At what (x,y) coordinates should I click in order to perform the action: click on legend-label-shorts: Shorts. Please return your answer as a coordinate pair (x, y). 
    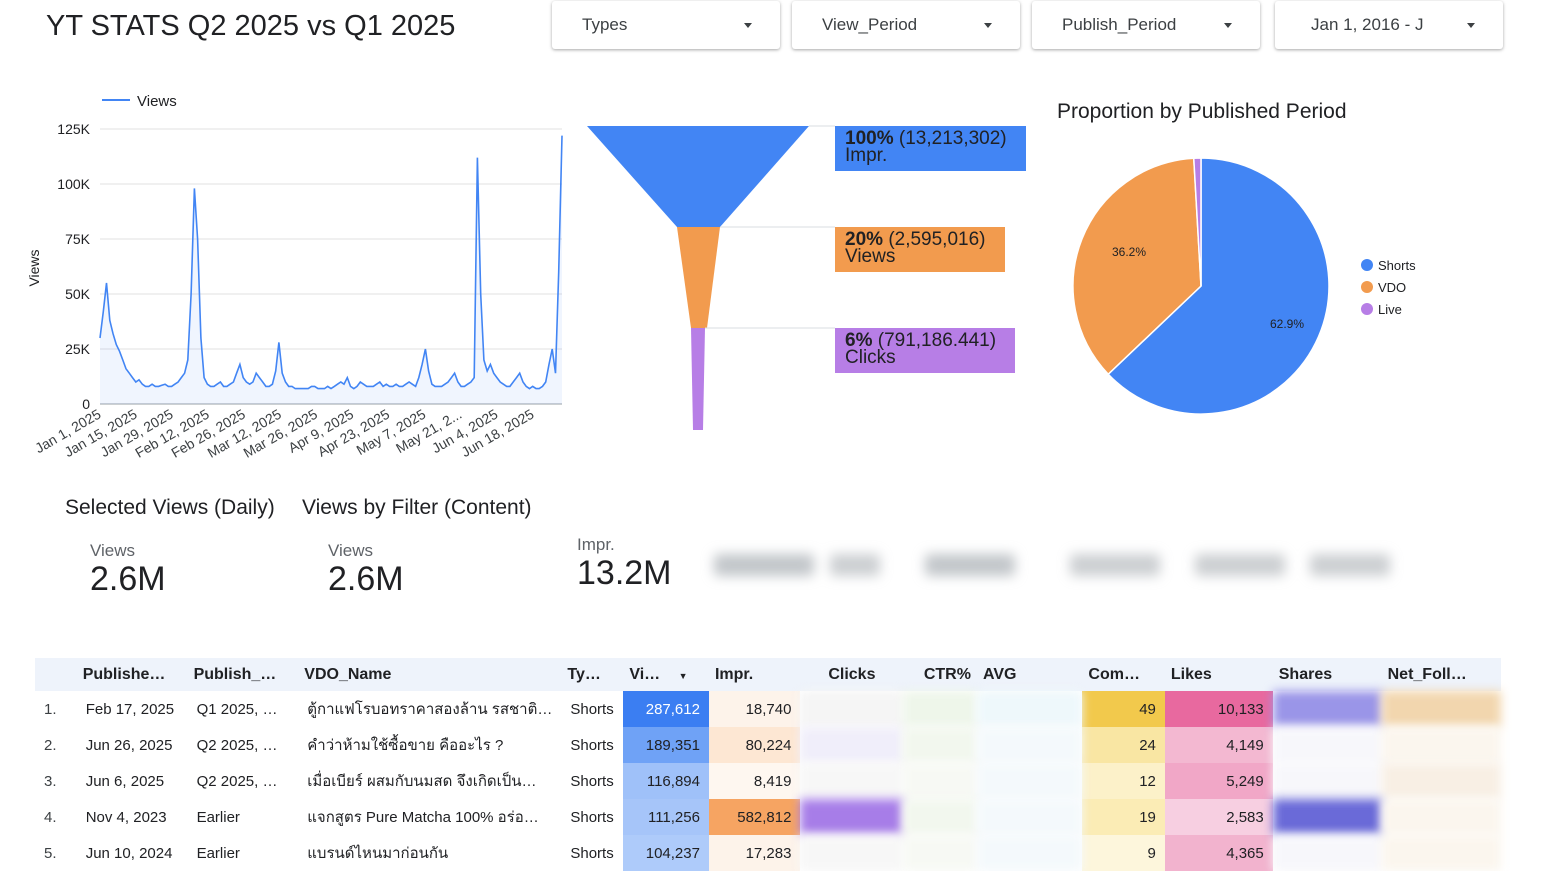
    Looking at the image, I should click on (1397, 265).